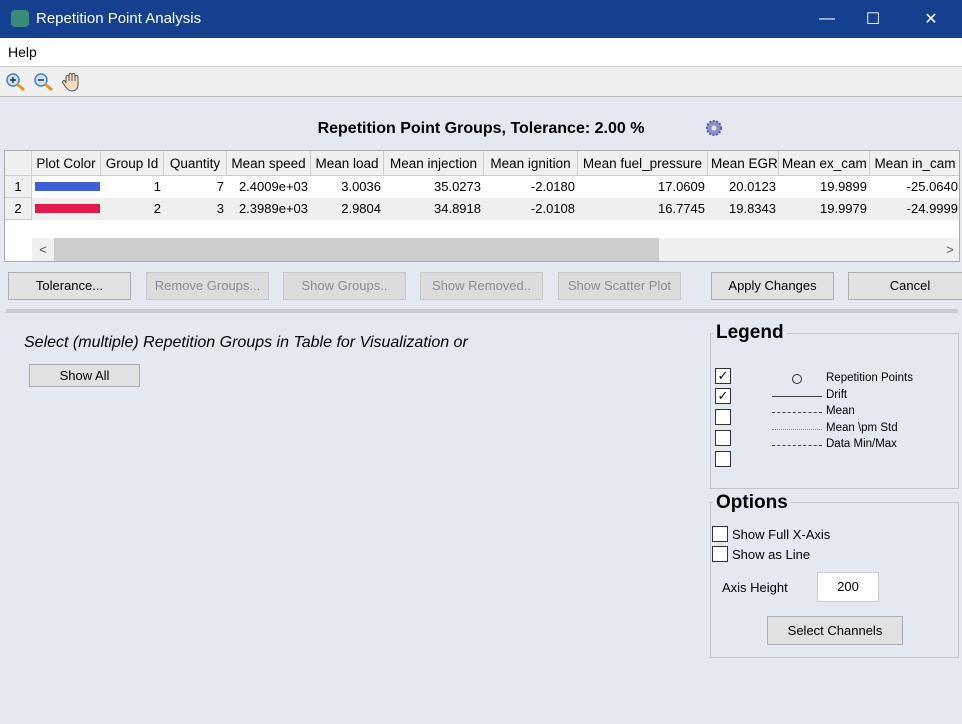 The height and width of the screenshot is (724, 962). I want to click on legend-checkbox-min-max, so click(723, 459).